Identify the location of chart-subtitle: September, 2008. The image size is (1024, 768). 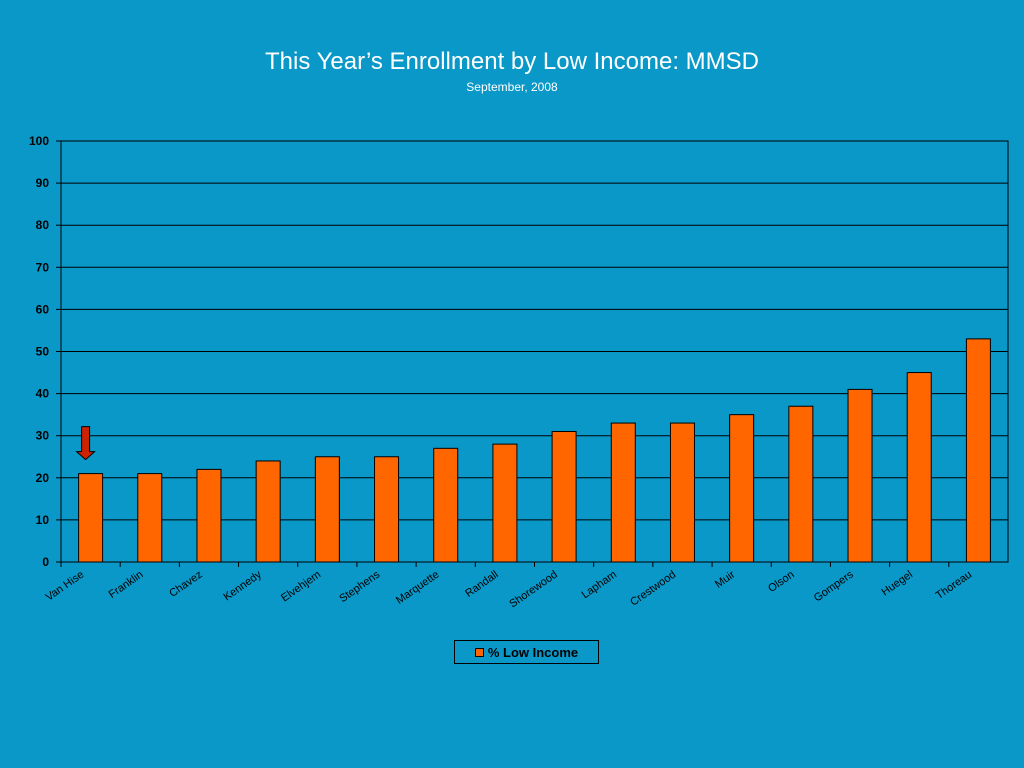
(512, 87).